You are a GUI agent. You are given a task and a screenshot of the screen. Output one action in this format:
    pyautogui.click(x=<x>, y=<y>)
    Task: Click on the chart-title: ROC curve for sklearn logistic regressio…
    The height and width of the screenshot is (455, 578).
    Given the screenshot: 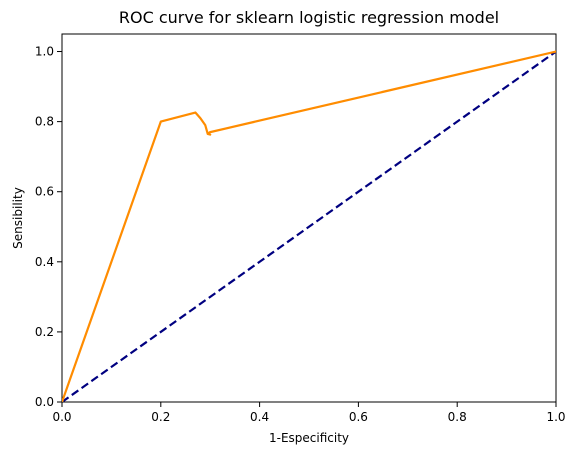 What is the action you would take?
    pyautogui.click(x=309, y=17)
    